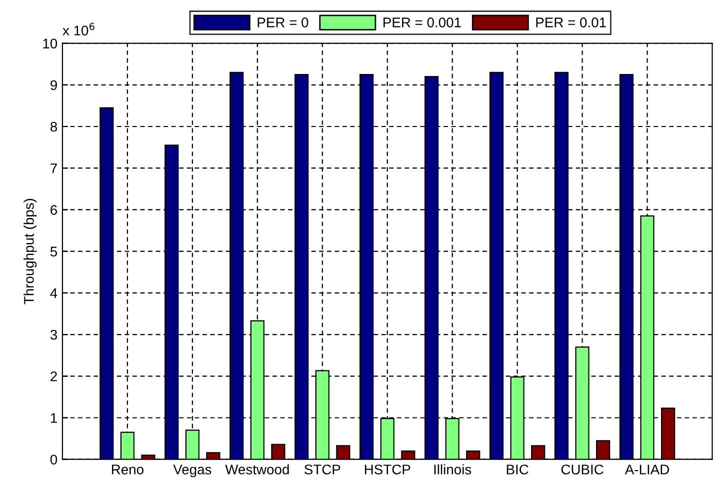 This screenshot has width=718, height=481. I want to click on y-tick-label: 2, so click(53, 376).